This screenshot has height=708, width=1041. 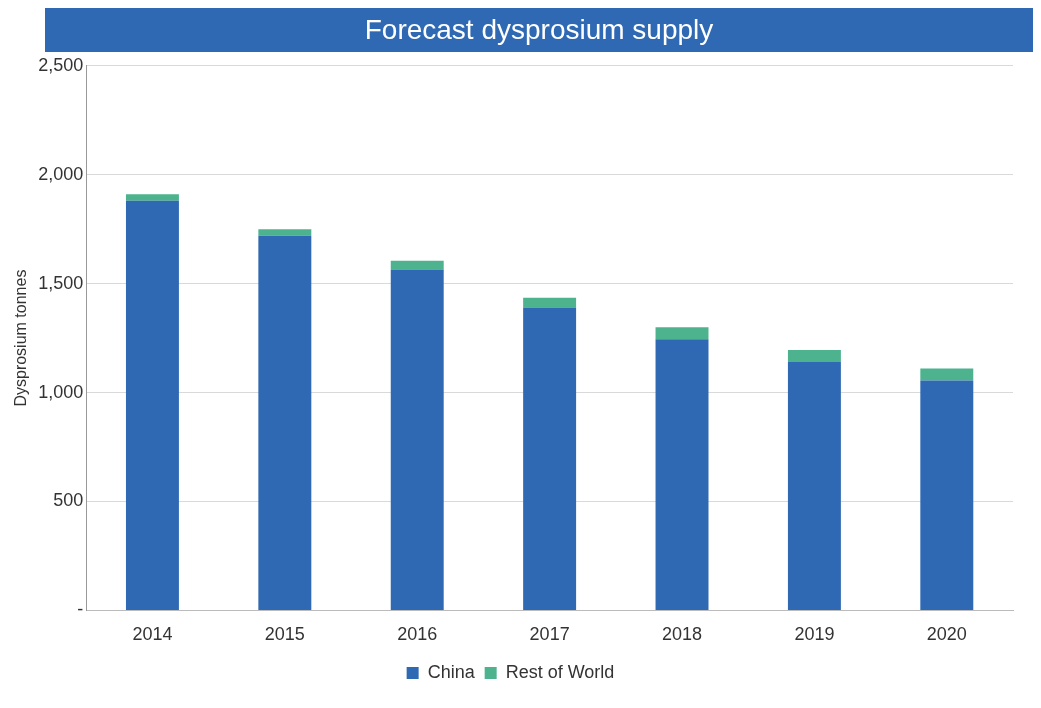 I want to click on x-tick-label: 2018, so click(x=682, y=634).